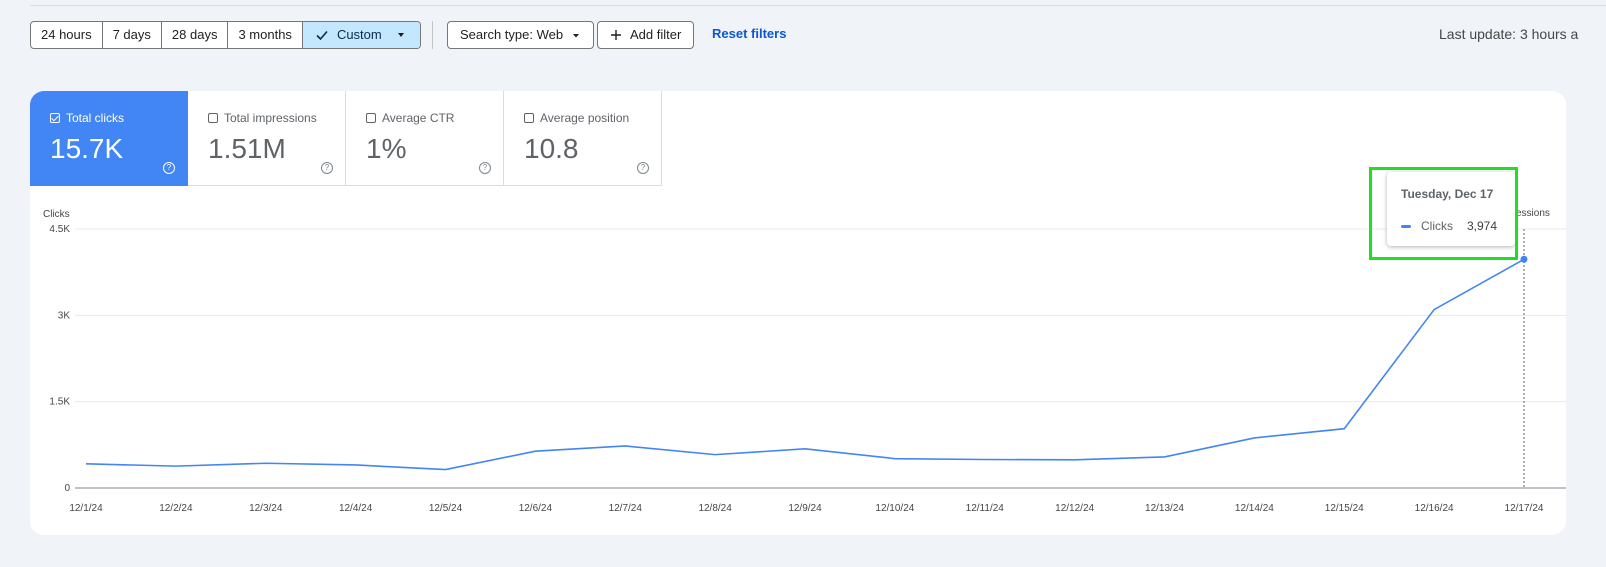  I want to click on toolbar-separator, so click(432, 35).